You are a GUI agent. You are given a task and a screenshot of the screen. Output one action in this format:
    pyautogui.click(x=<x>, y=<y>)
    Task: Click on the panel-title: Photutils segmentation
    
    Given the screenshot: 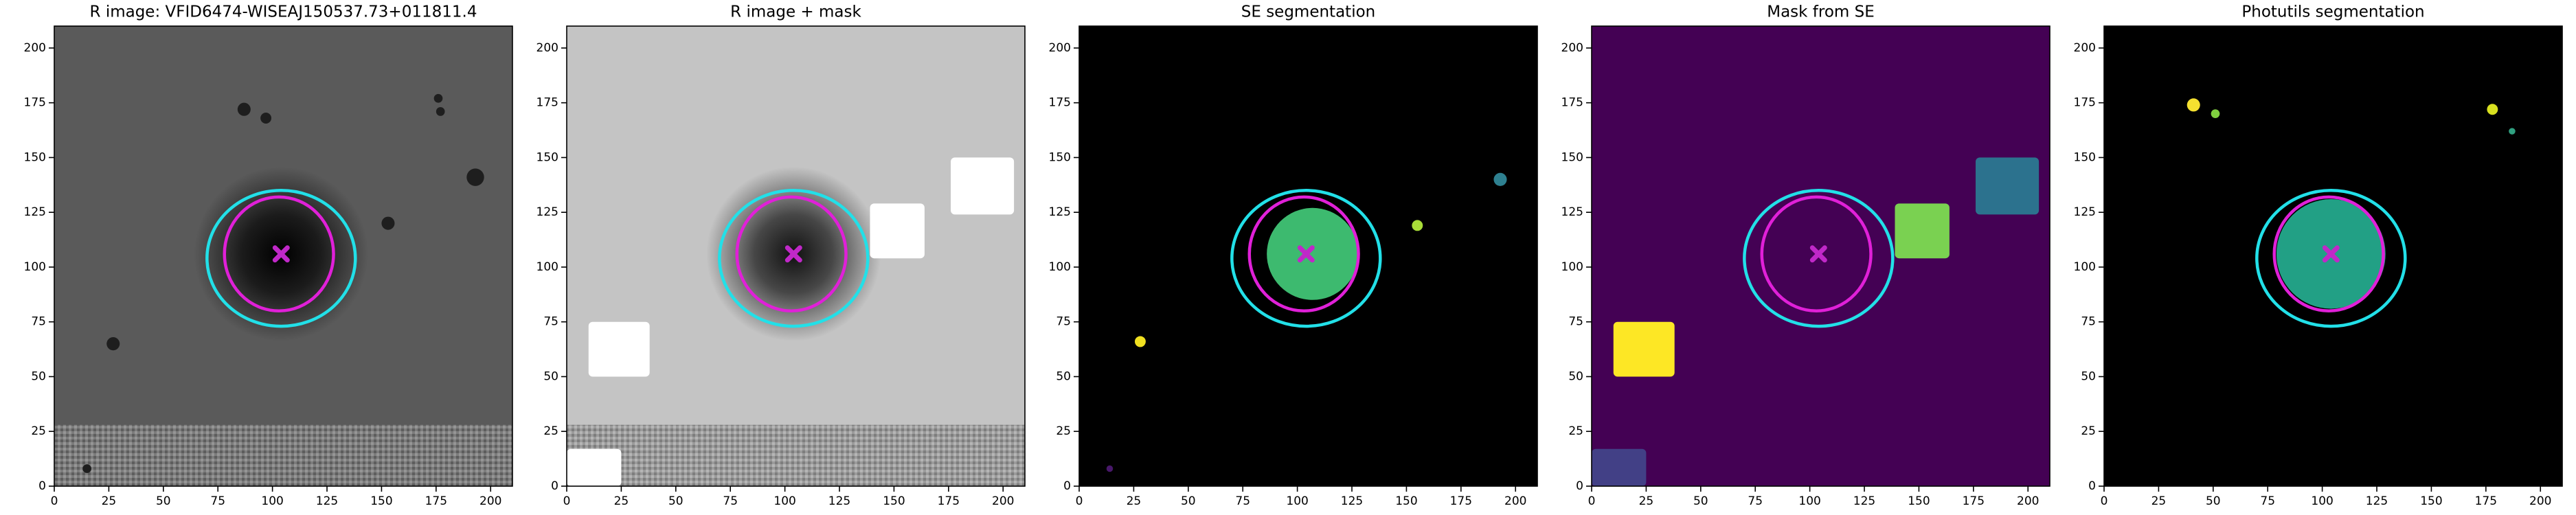 What is the action you would take?
    pyautogui.click(x=2332, y=12)
    